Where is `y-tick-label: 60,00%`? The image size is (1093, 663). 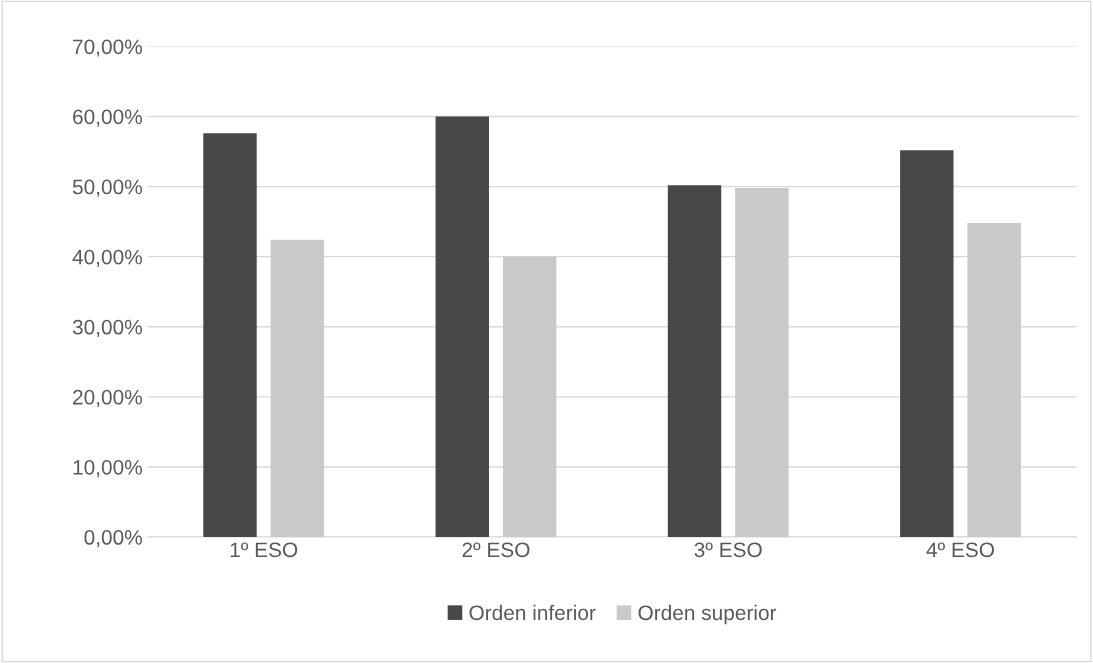
y-tick-label: 60,00% is located at coordinates (107, 118).